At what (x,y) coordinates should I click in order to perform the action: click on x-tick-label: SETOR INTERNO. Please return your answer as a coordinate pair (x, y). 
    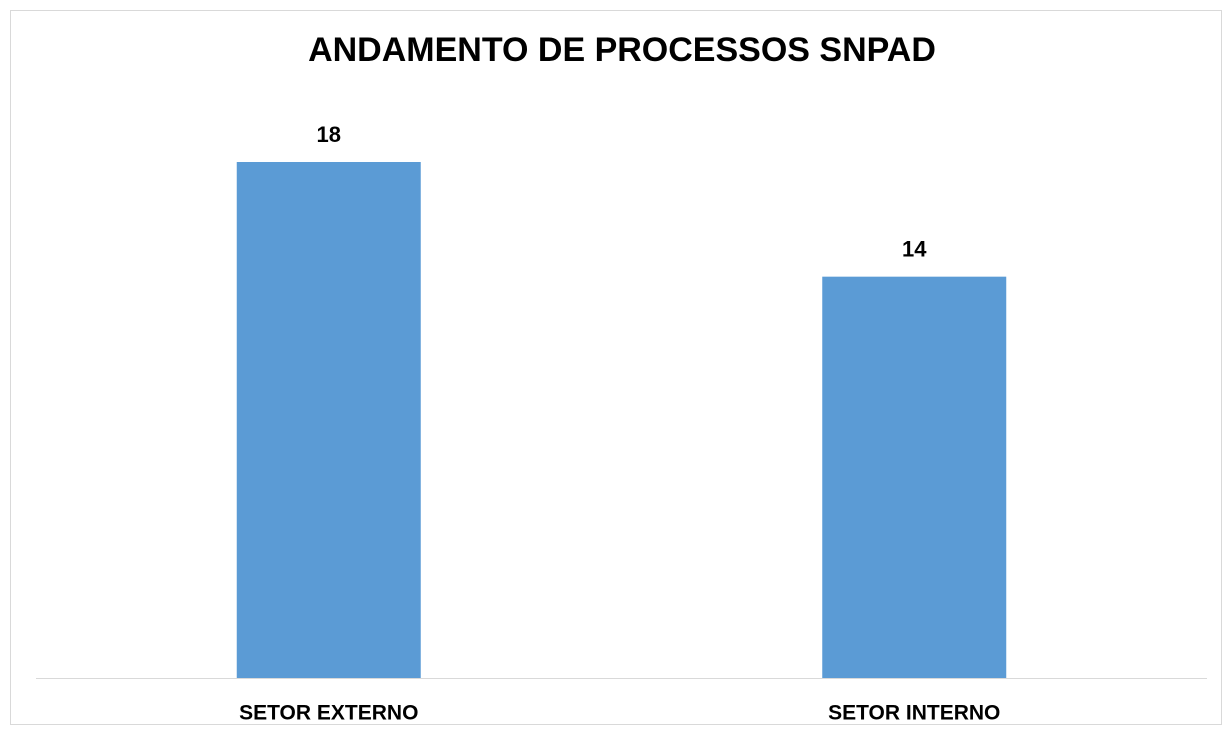
    Looking at the image, I should click on (914, 713).